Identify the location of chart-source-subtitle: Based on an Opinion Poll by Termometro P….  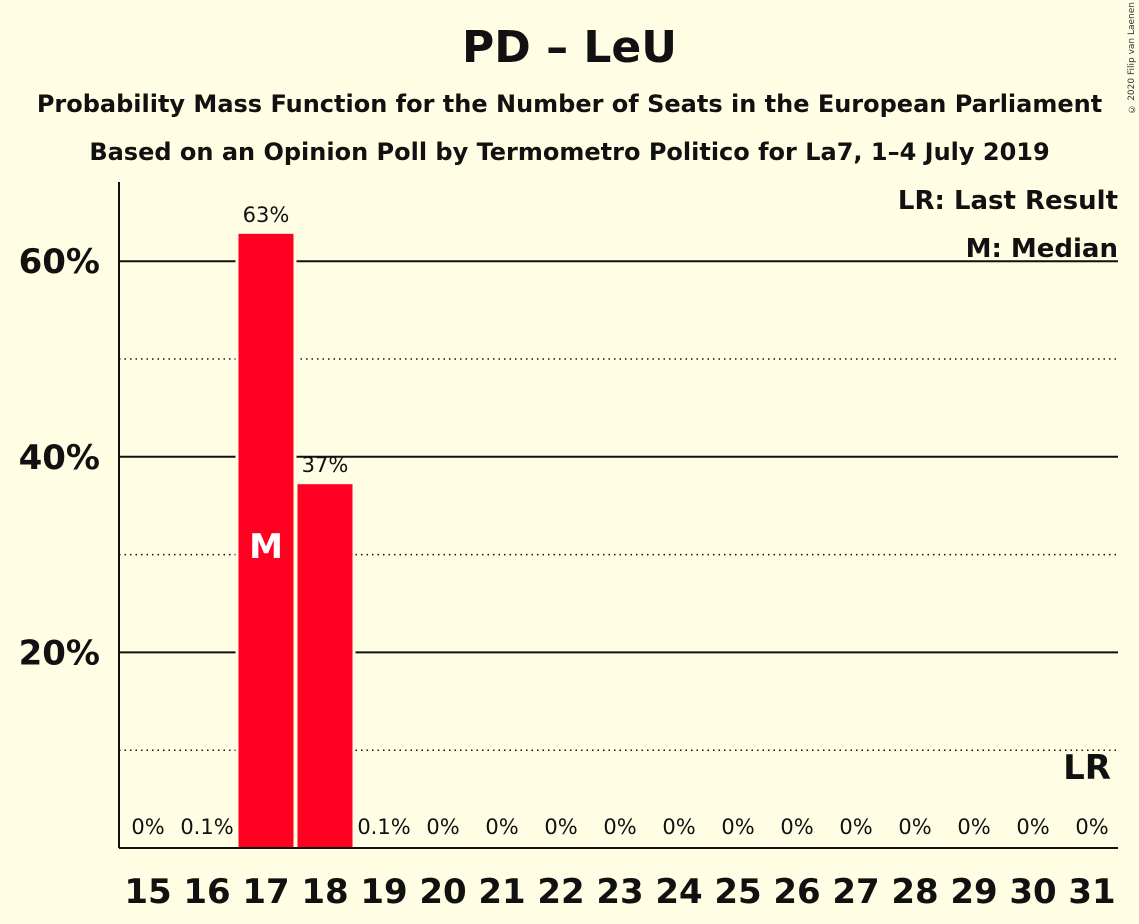
(569, 152).